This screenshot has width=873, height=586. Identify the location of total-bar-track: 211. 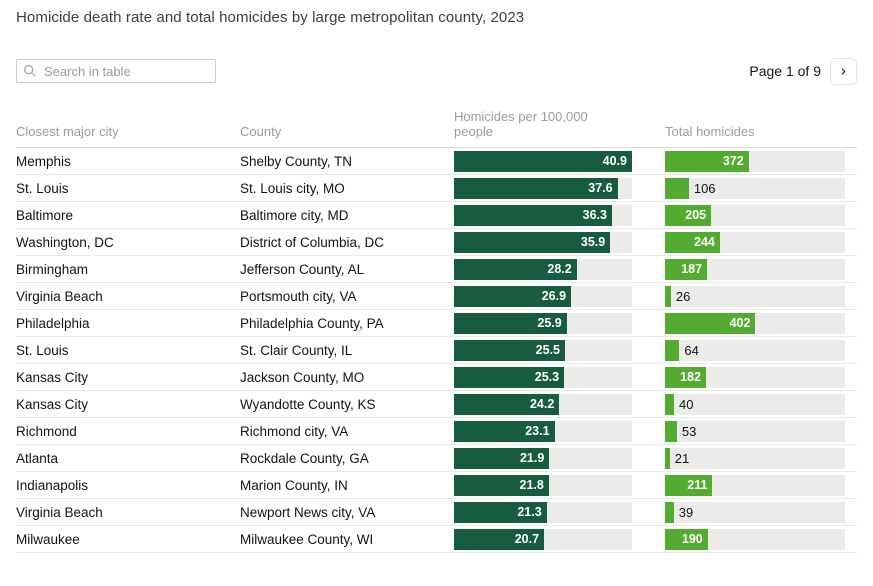
(755, 485).